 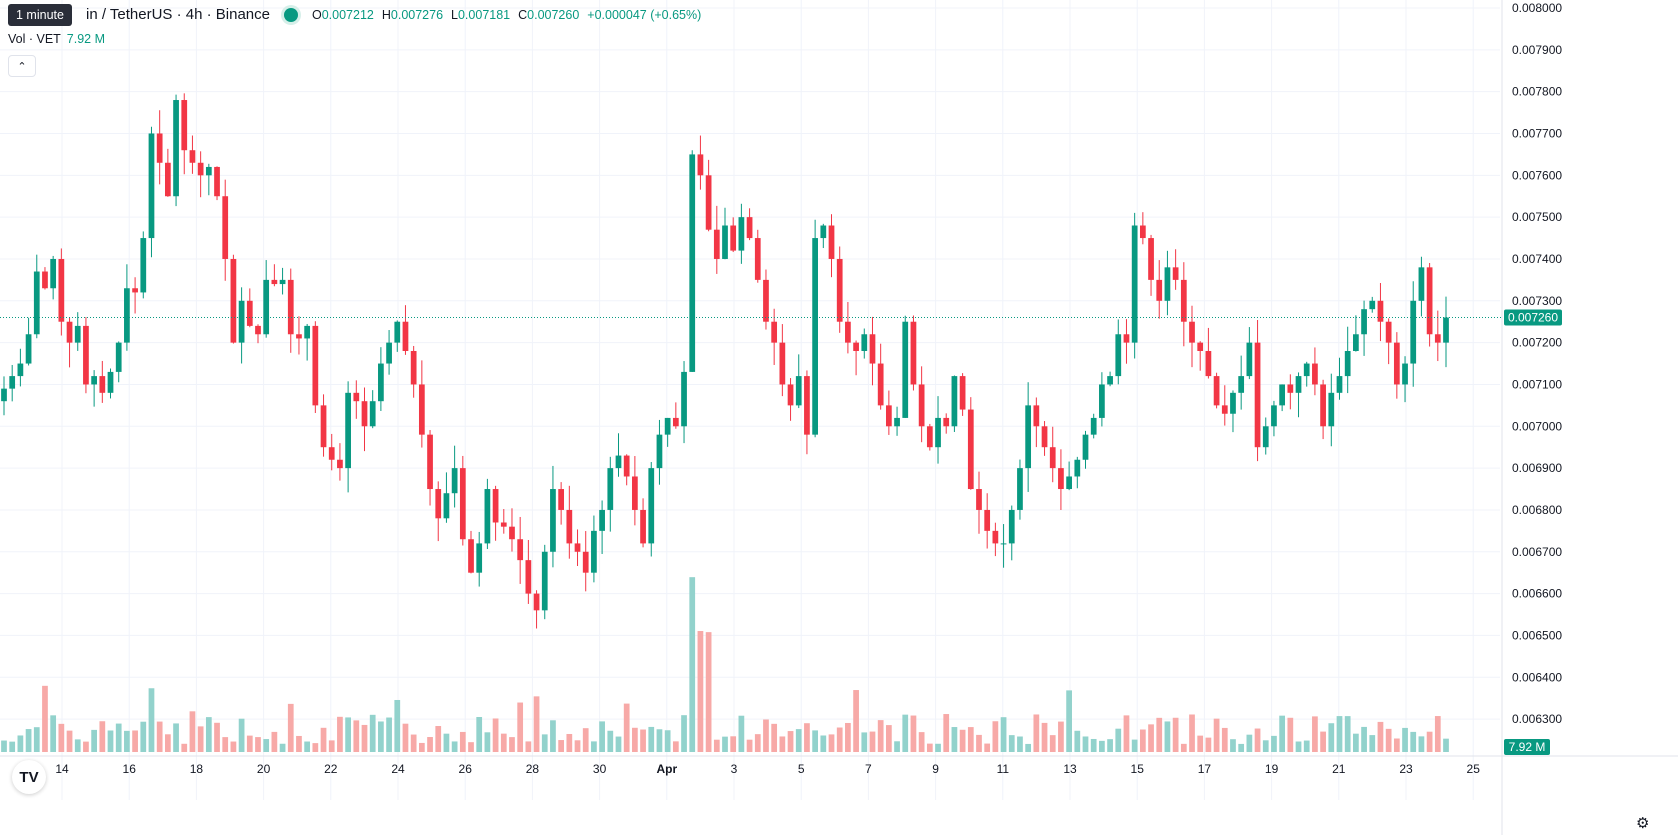 I want to click on low-key: L, so click(x=454, y=14).